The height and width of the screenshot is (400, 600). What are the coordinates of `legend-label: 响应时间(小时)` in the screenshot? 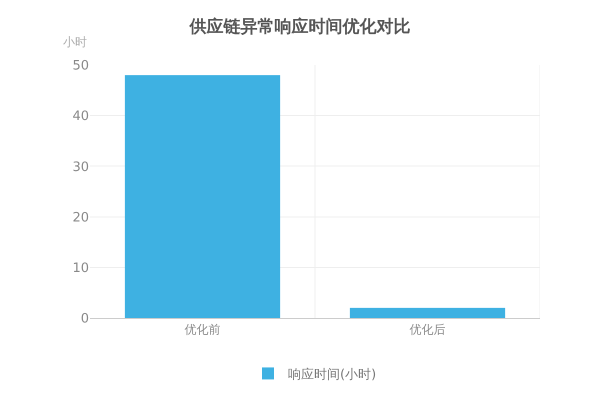 It's located at (332, 374).